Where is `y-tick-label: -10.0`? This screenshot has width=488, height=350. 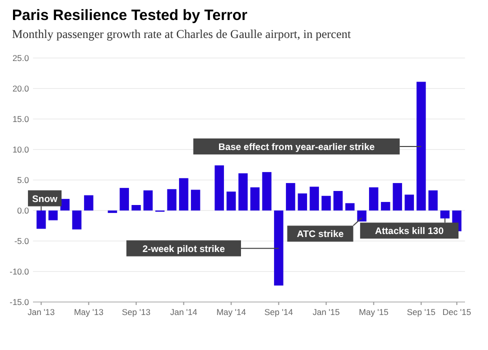 y-tick-label: -10.0 is located at coordinates (20, 271).